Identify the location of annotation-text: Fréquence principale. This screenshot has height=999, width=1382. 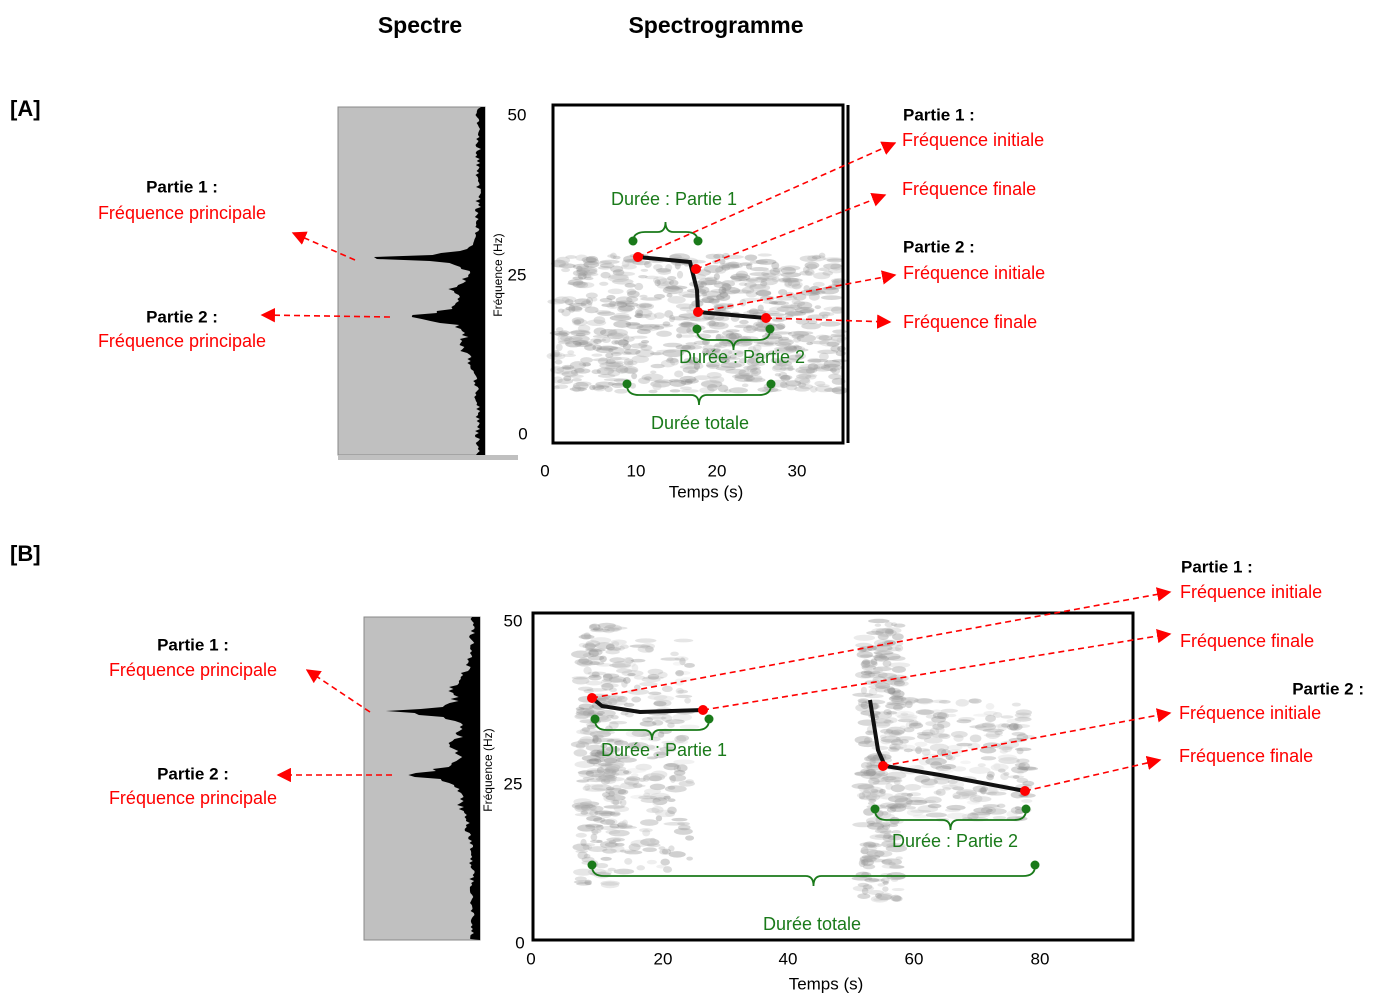
(182, 341).